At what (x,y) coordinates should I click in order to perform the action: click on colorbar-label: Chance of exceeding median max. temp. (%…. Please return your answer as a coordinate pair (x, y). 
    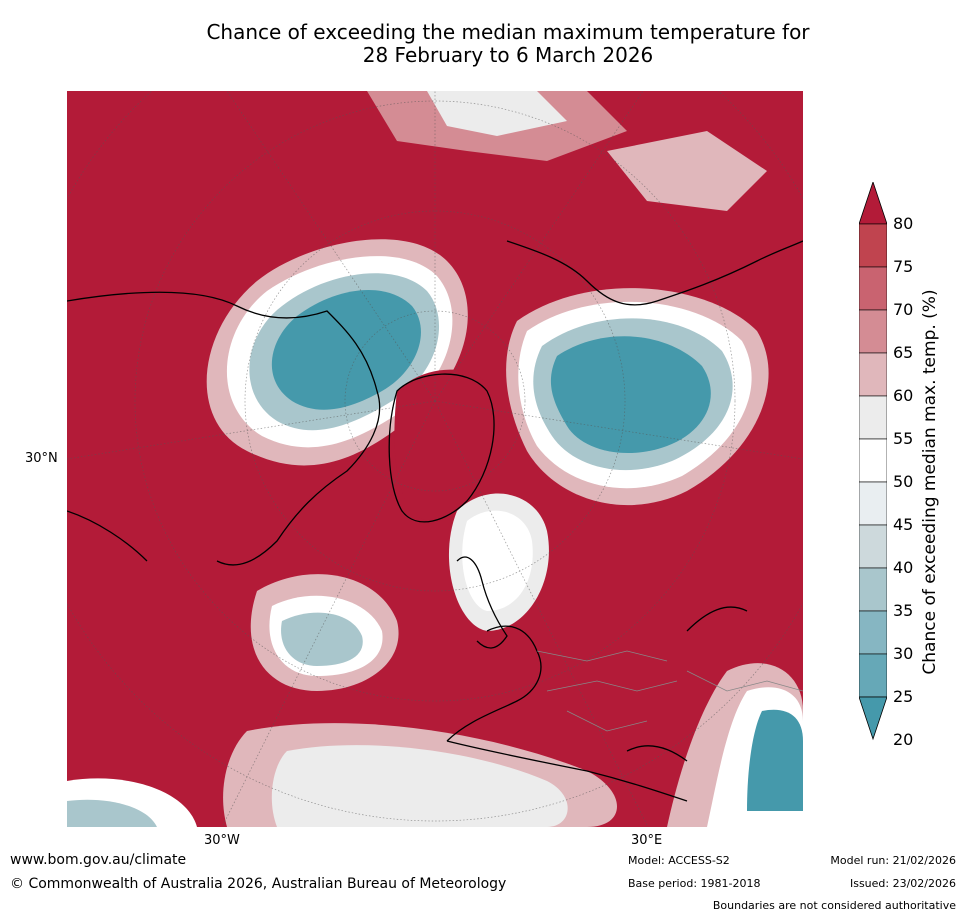
    Looking at the image, I should click on (930, 482).